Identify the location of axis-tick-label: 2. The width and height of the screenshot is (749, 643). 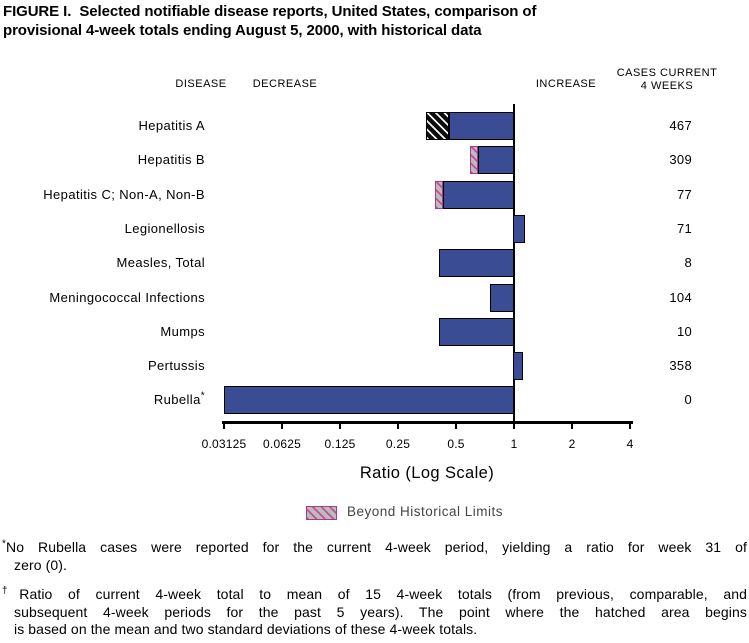
(572, 444).